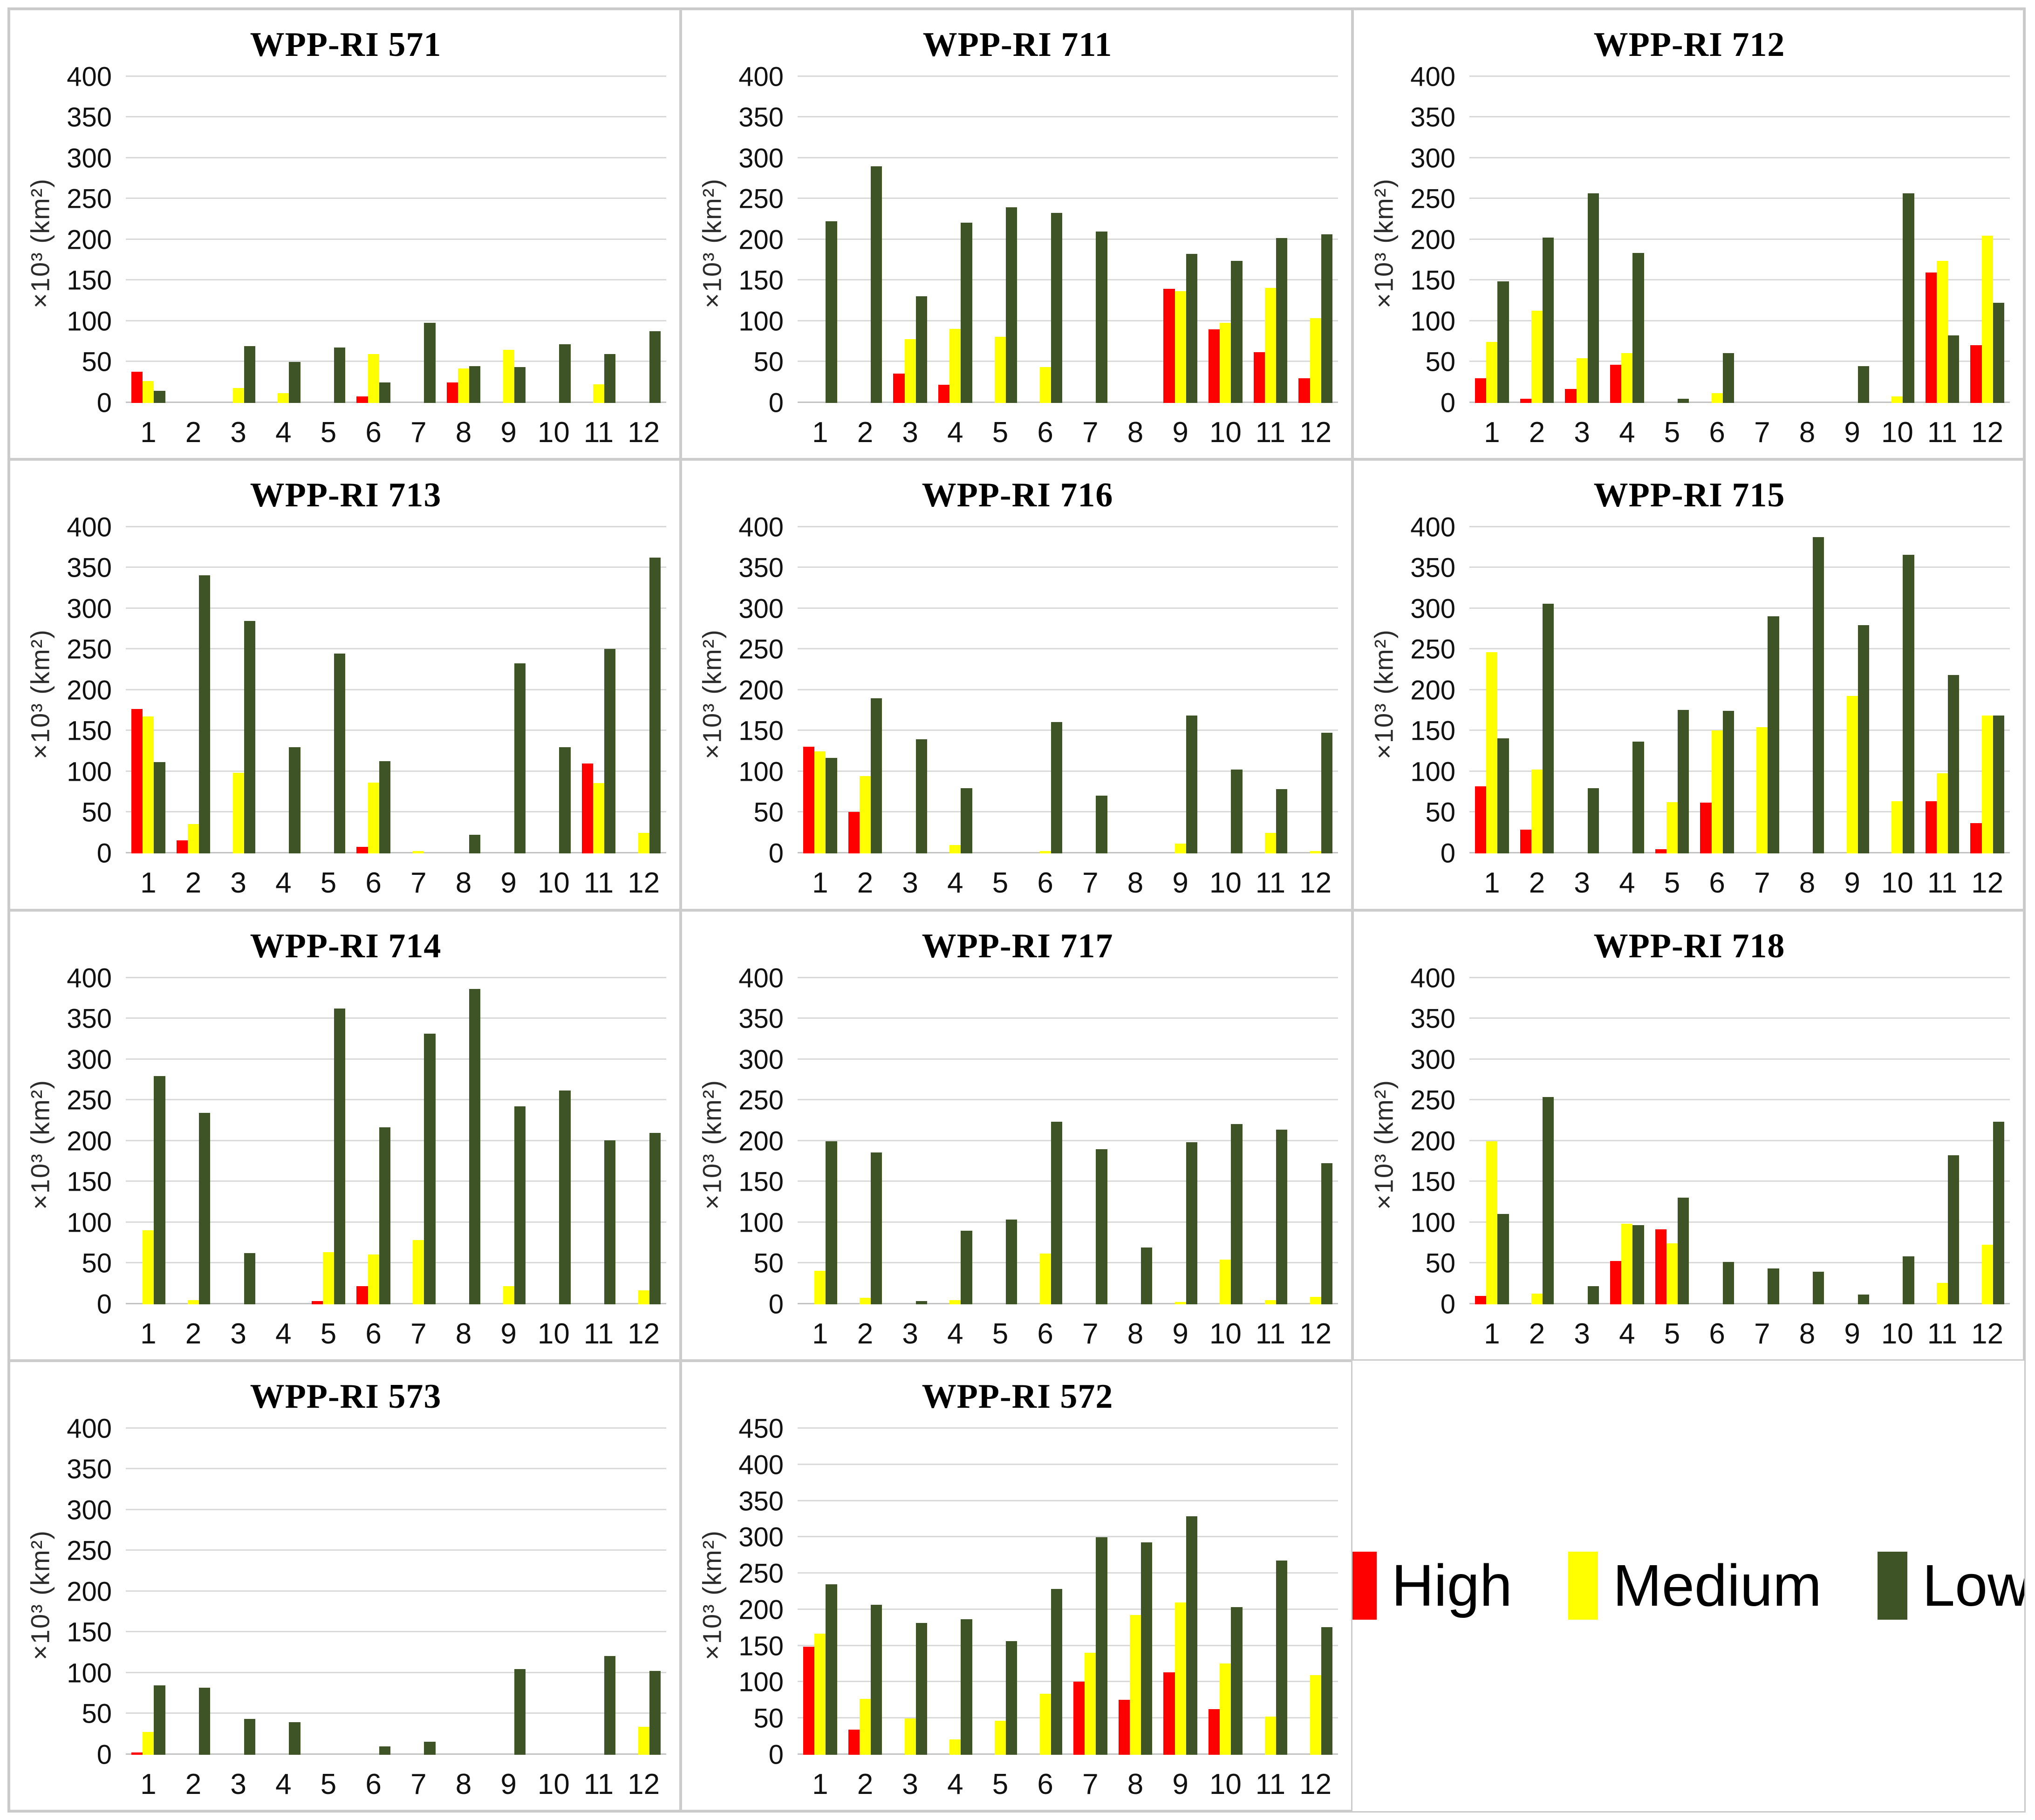 The height and width of the screenshot is (1820, 2035). What do you see at coordinates (89, 690) in the screenshot?
I see `y-tick-label: 200` at bounding box center [89, 690].